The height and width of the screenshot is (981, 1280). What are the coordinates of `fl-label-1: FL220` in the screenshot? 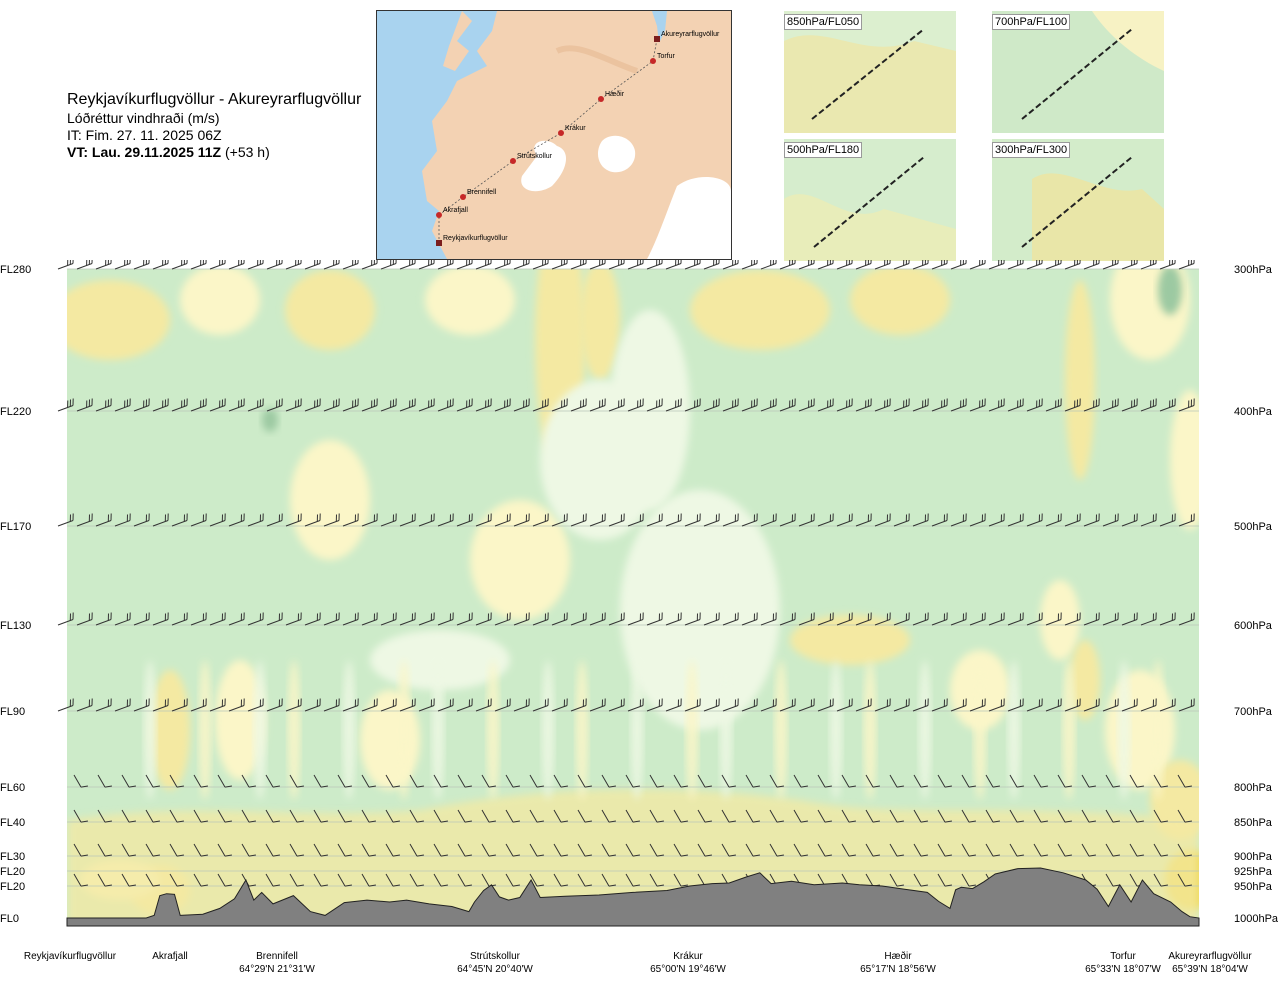 It's located at (15, 412).